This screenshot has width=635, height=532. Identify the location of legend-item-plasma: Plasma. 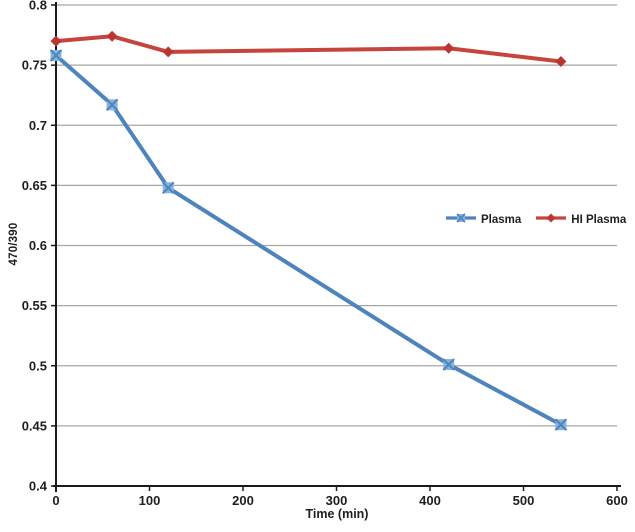
(483, 220).